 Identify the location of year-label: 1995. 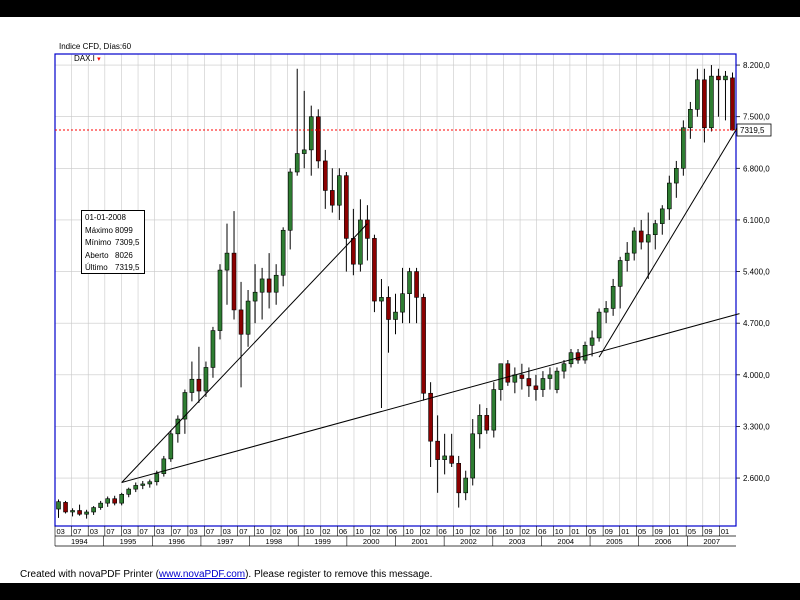
(128, 541).